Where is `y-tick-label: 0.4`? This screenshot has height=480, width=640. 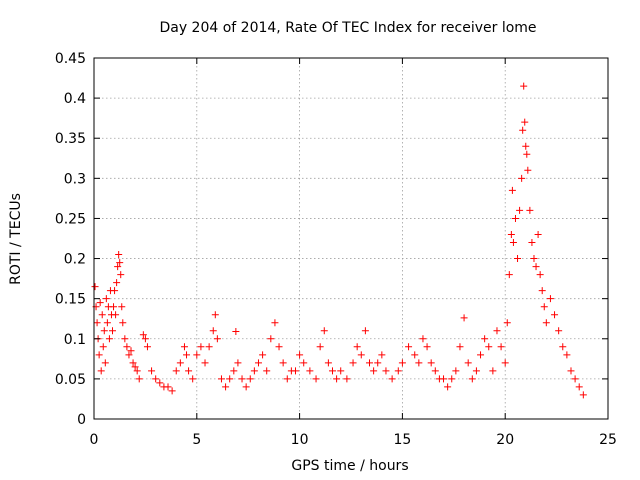
y-tick-label: 0.4 is located at coordinates (75, 99).